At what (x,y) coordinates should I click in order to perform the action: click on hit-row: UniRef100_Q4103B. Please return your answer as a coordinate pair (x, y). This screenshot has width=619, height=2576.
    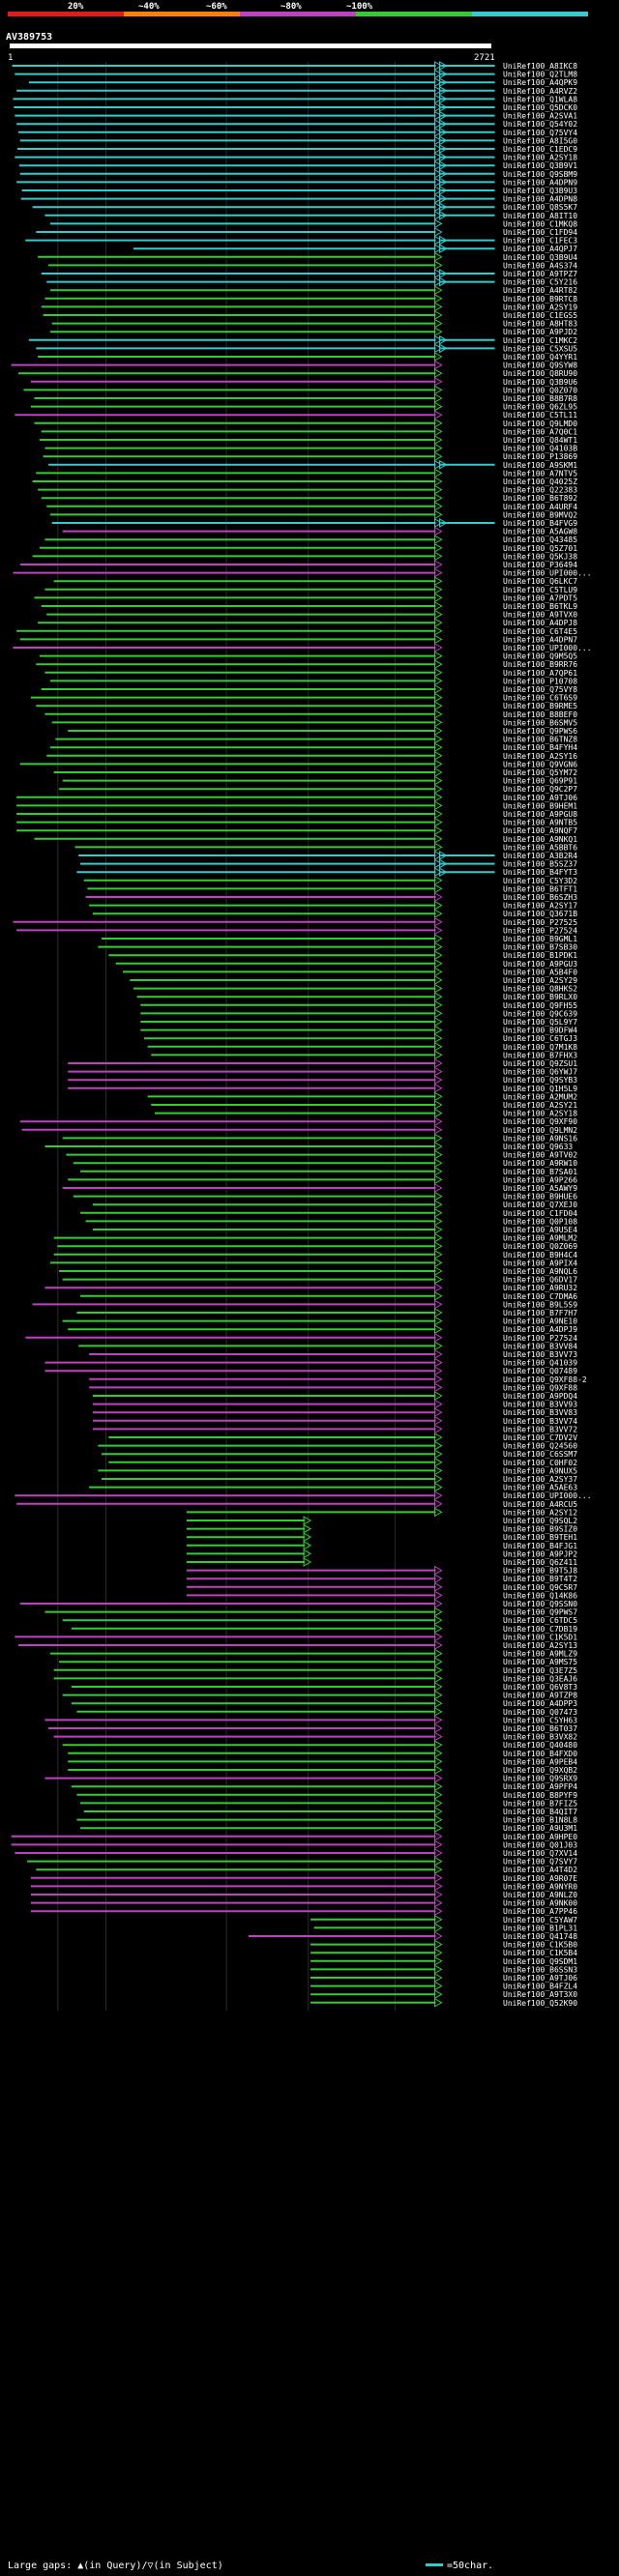
    Looking at the image, I should click on (310, 448).